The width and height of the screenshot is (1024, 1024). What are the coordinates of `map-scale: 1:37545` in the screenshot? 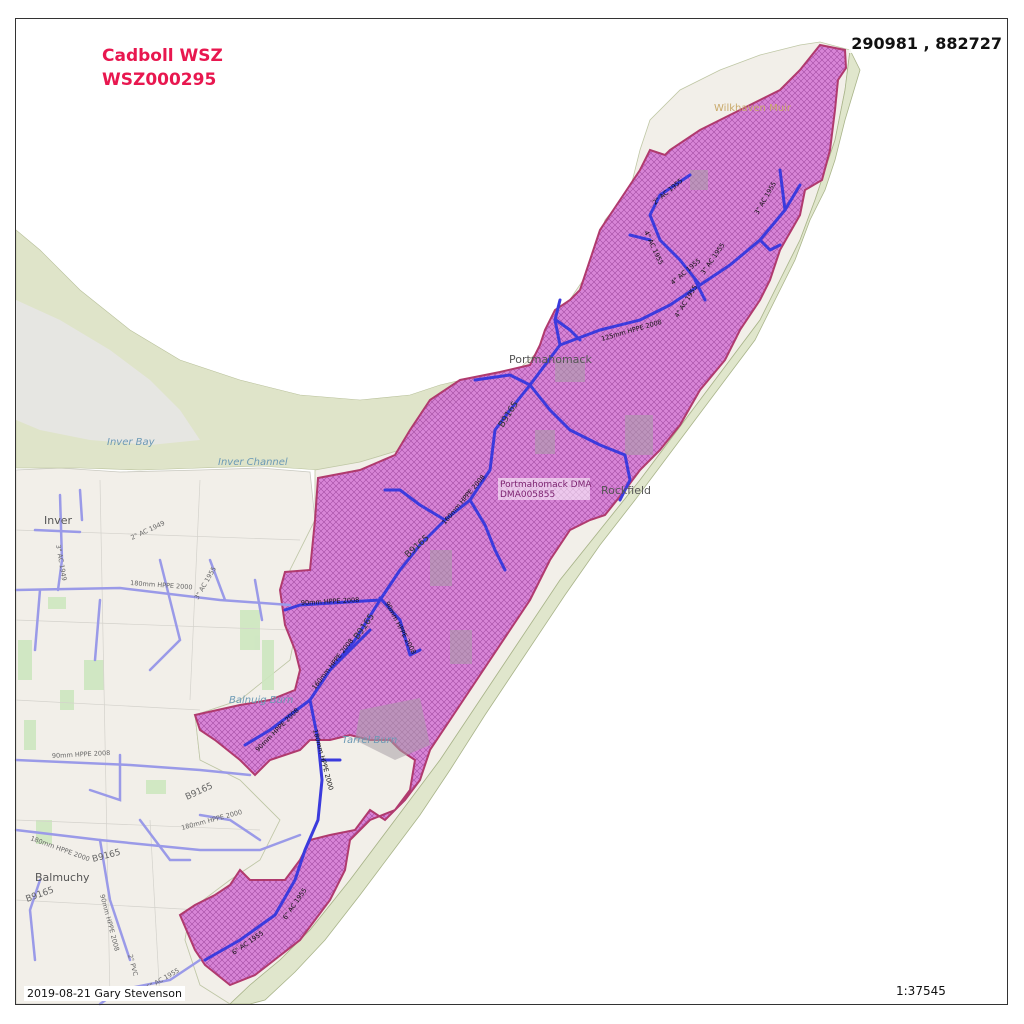 It's located at (921, 991).